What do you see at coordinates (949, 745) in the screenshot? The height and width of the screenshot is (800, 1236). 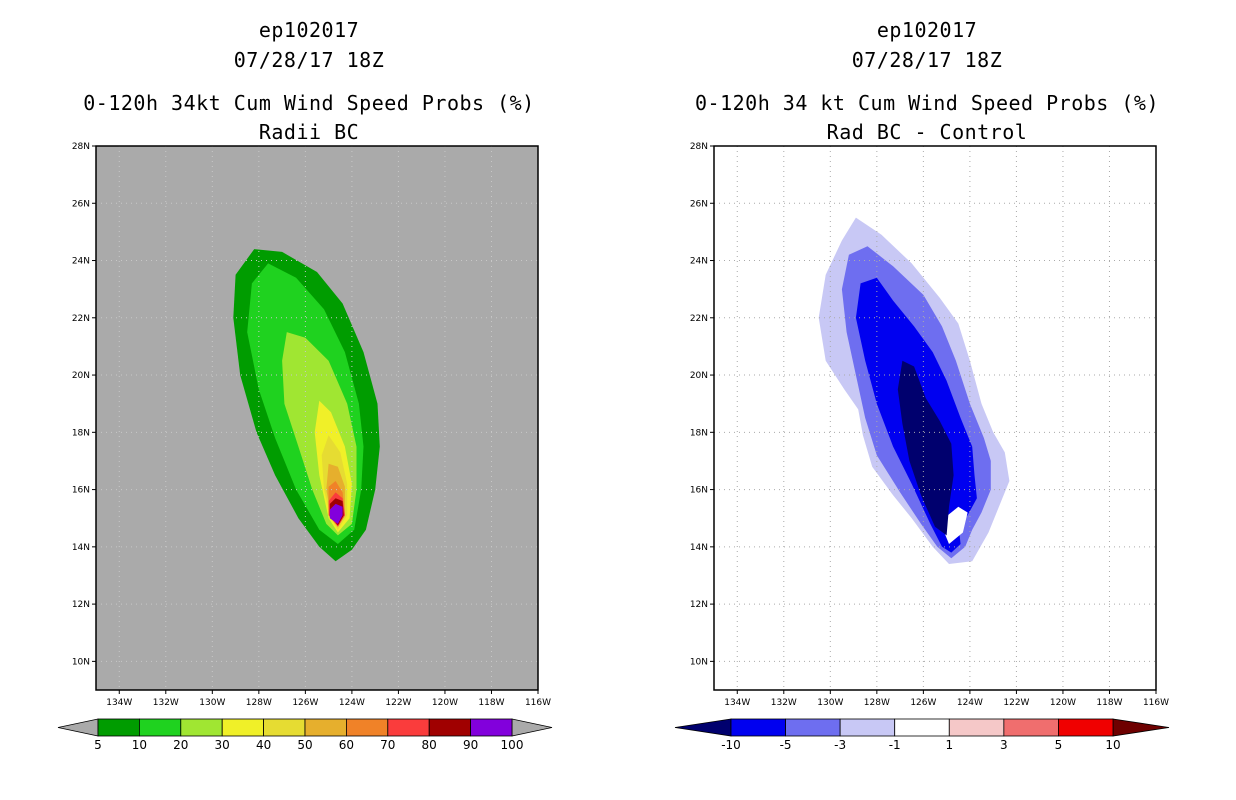 I see `colorbar-label: 1` at bounding box center [949, 745].